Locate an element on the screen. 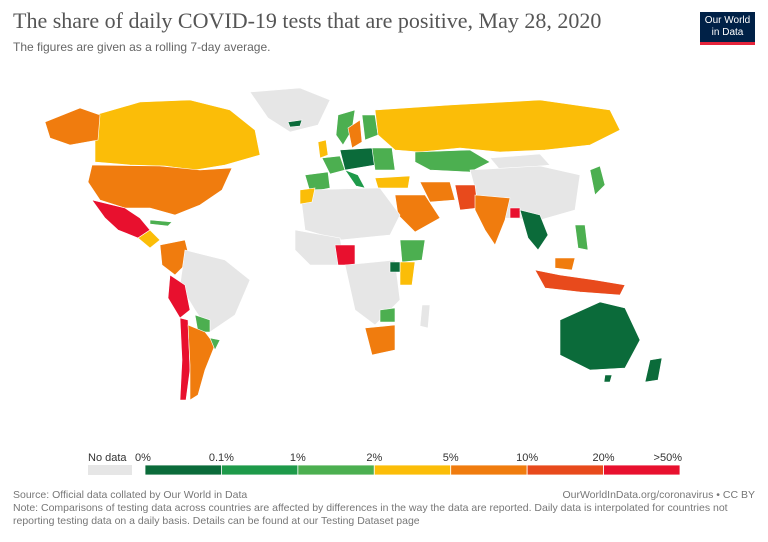 The image size is (768, 542). legend-tick-6: 20% is located at coordinates (604, 458).